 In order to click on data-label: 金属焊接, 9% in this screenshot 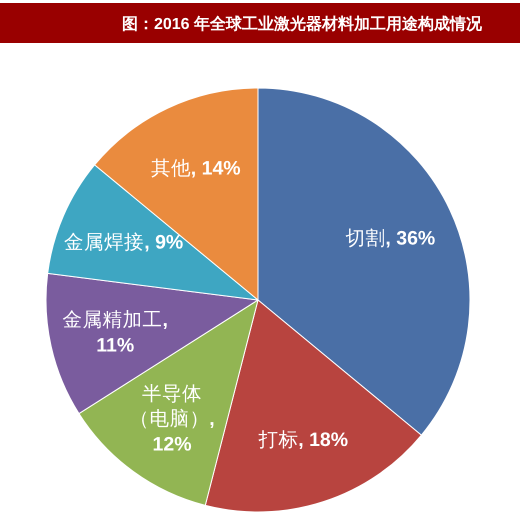, I will do `click(124, 243)`.